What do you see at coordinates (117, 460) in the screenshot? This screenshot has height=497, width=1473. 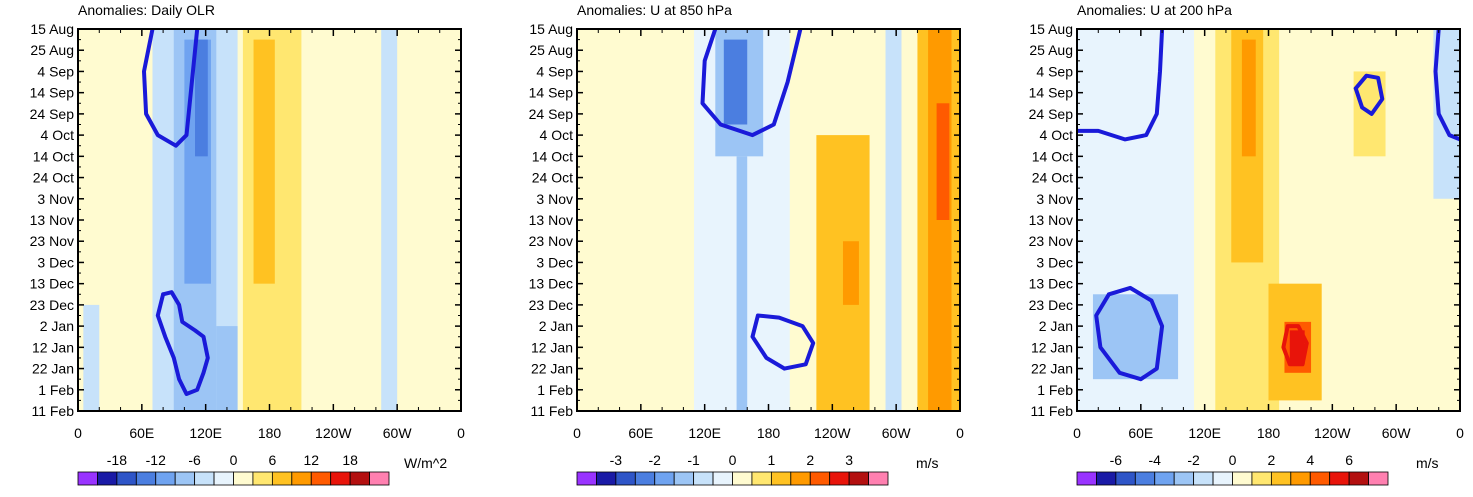 I see `colorbar-label: -18` at bounding box center [117, 460].